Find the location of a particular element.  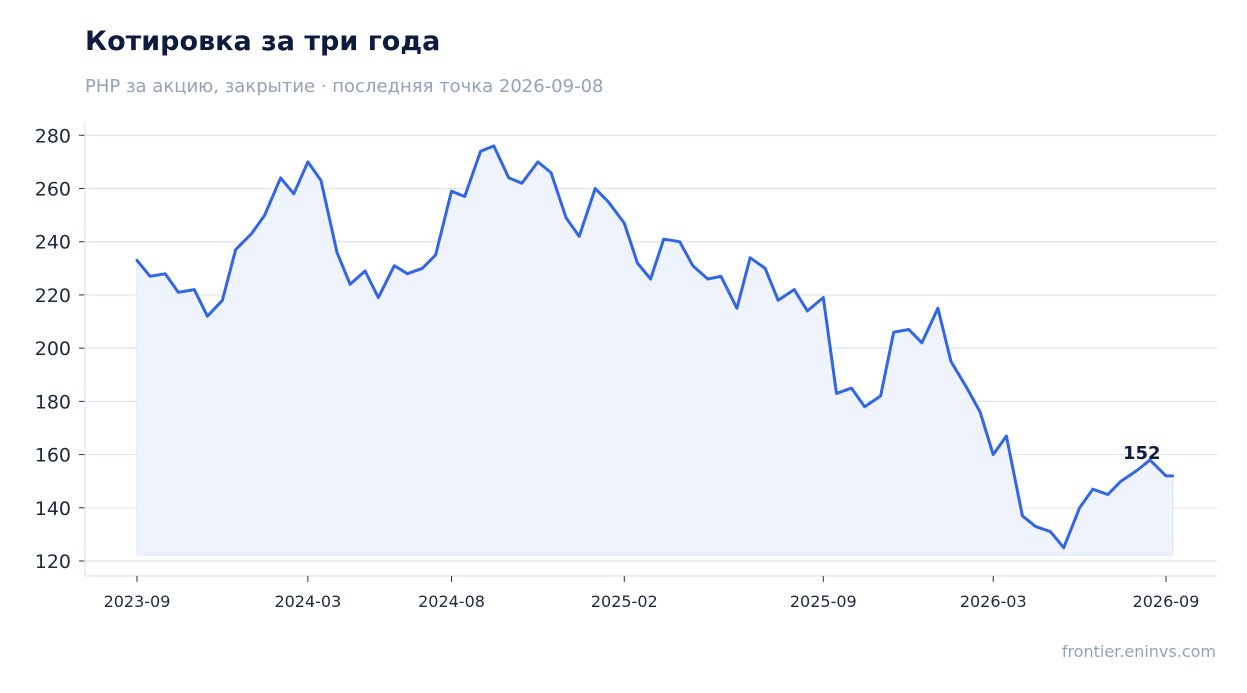

x-tick-label: 2025-09 is located at coordinates (823, 601).